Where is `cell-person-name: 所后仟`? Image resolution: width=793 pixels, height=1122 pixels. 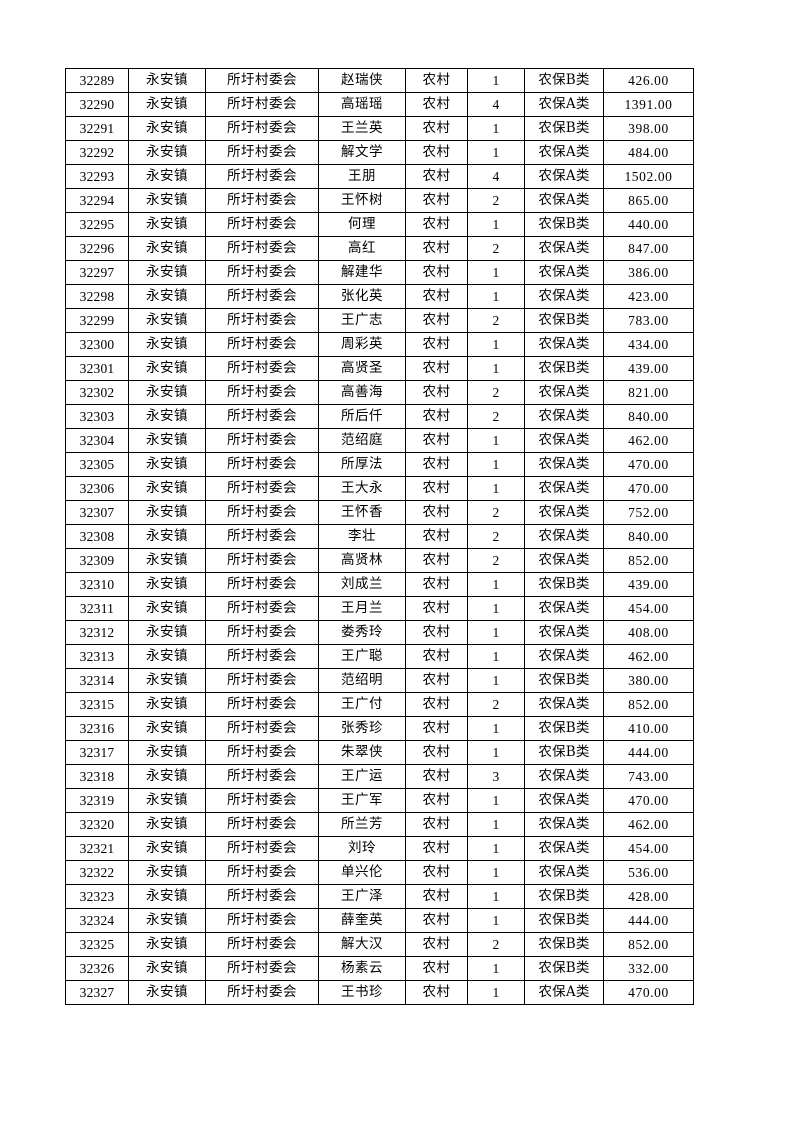 cell-person-name: 所后仟 is located at coordinates (362, 416).